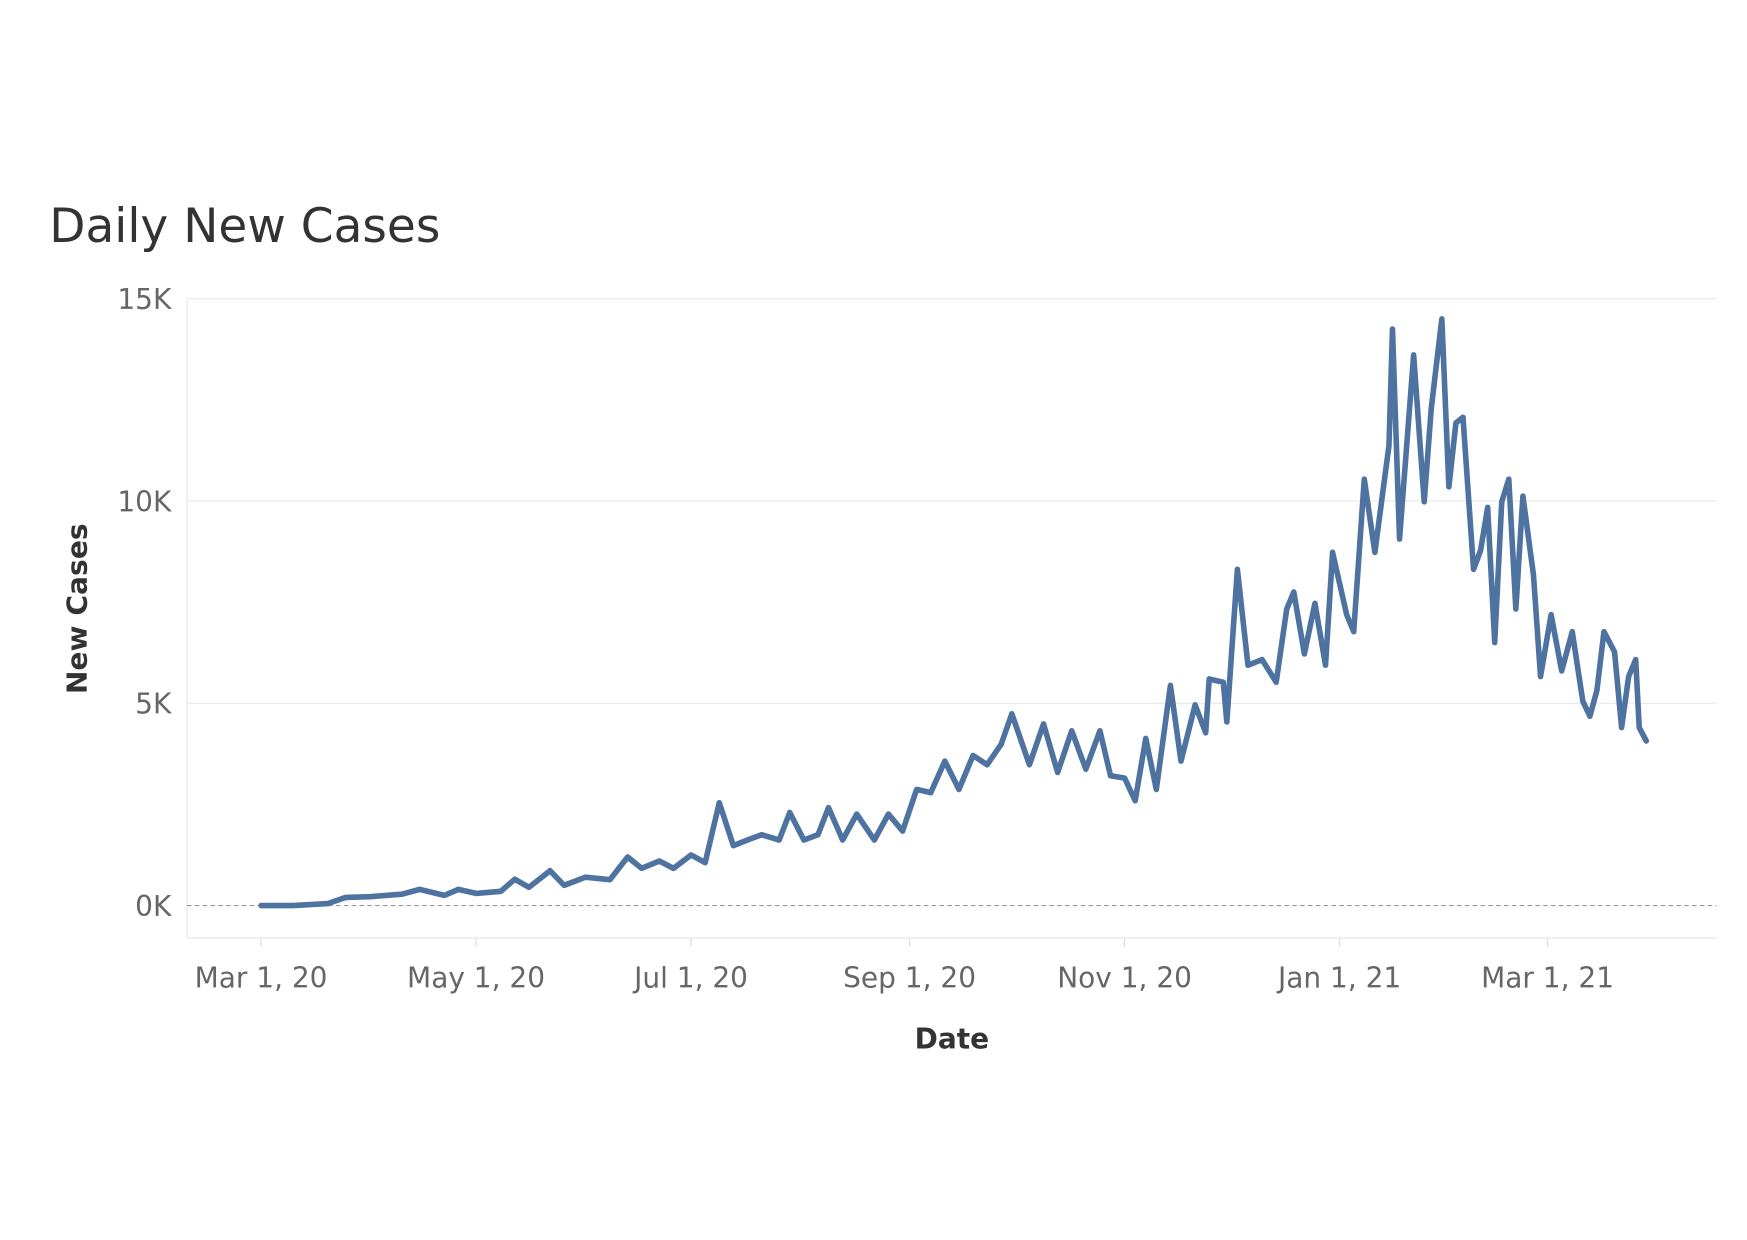 This screenshot has height=1240, width=1747. Describe the element at coordinates (76, 608) in the screenshot. I see `y-axis-title: New Cases` at that location.